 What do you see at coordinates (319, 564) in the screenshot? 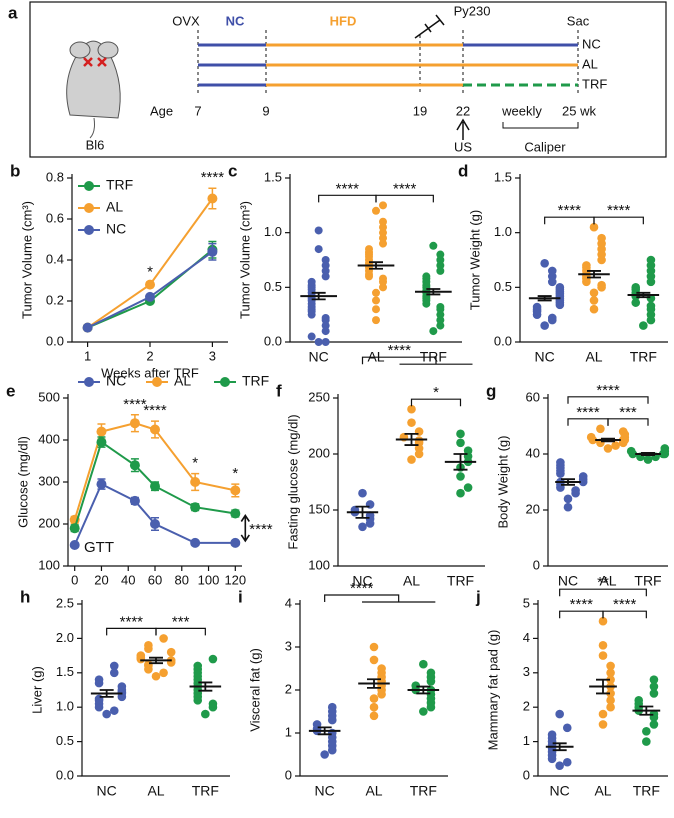
I see `y-tick-label: 100` at bounding box center [319, 564].